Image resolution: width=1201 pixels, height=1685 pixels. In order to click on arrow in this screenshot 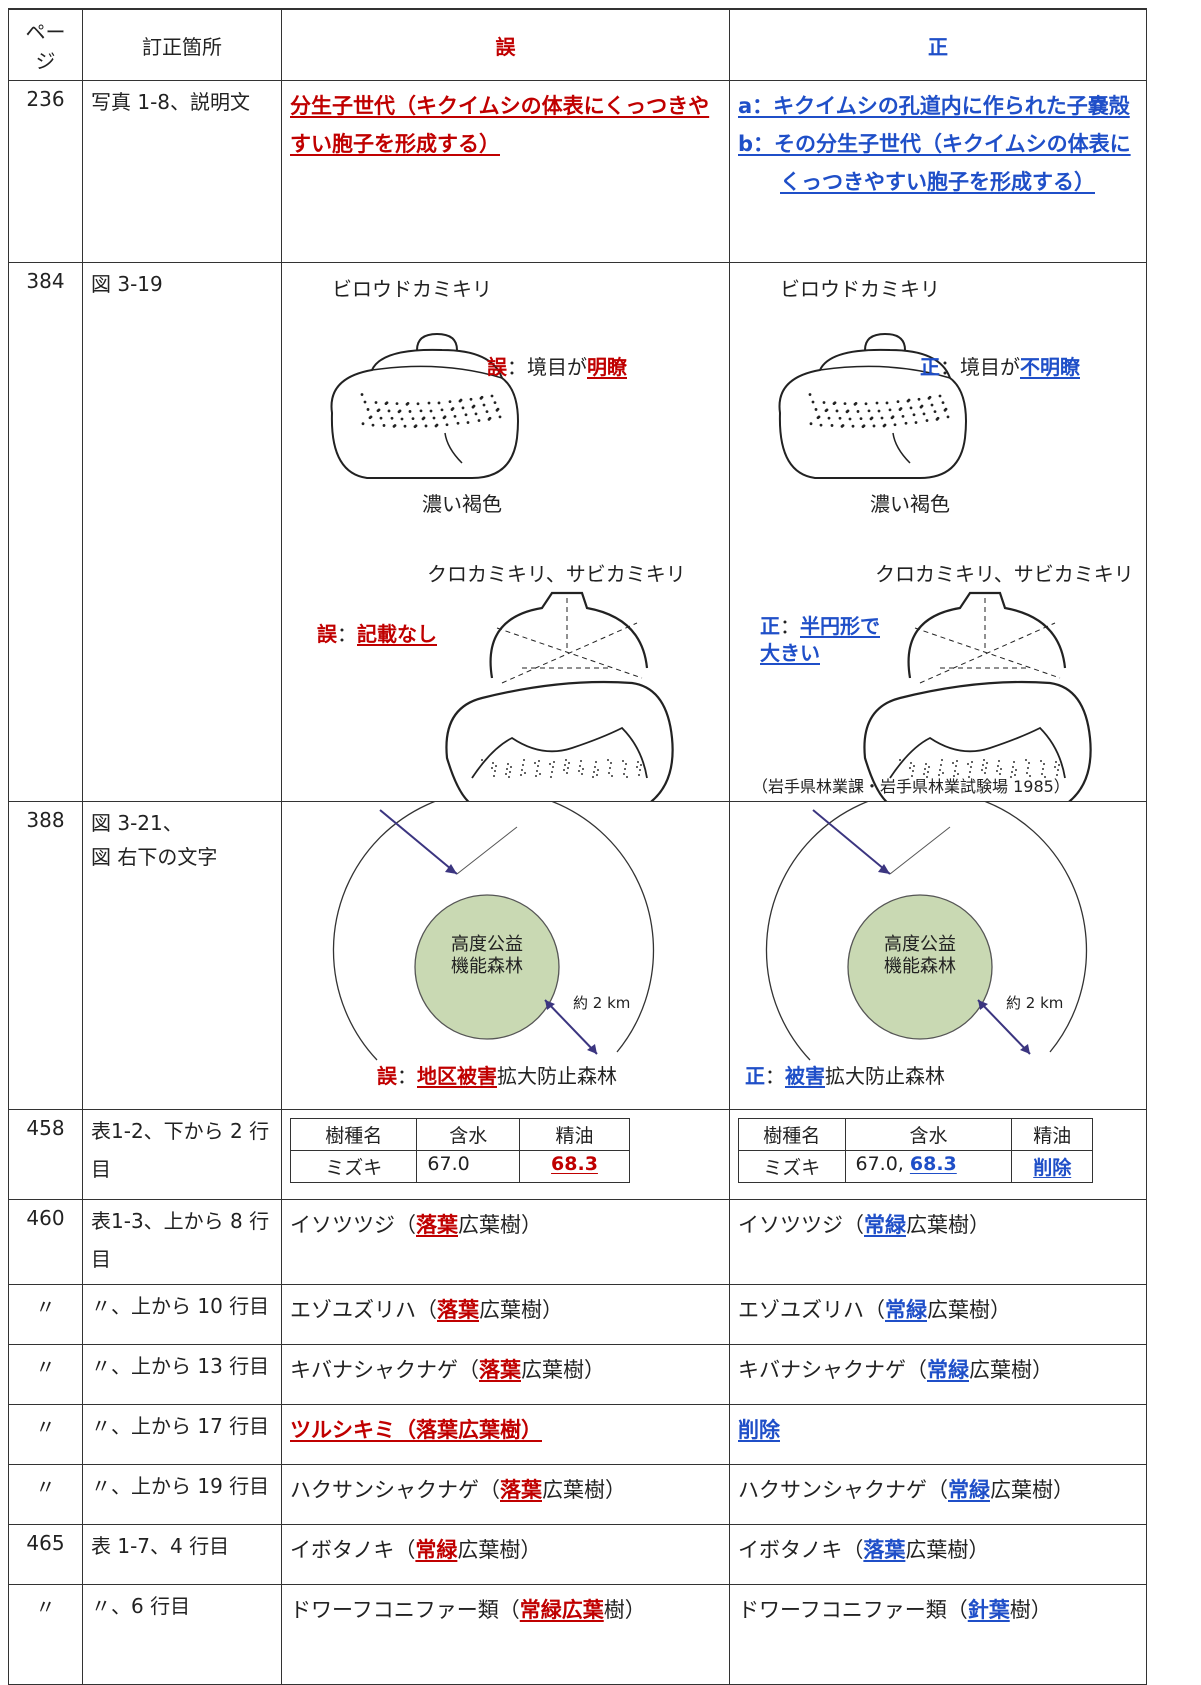, I will do `click(1004, 1027)`.